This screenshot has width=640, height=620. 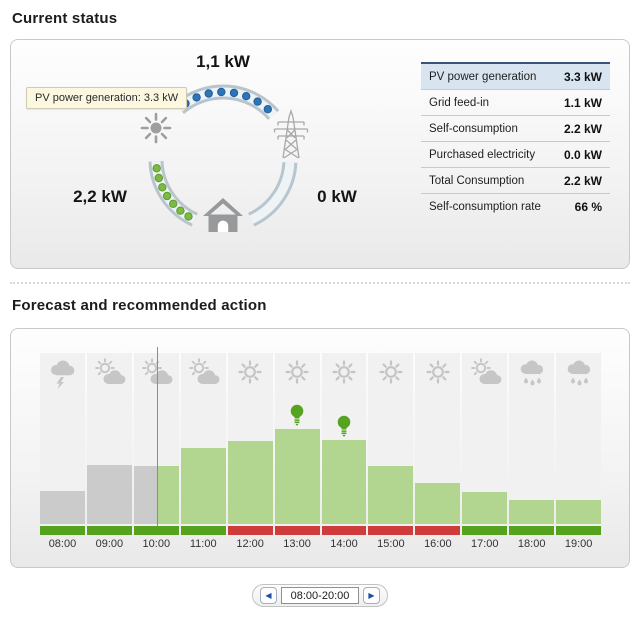 I want to click on status-table-row: Grid feed-in 1.1 kW, so click(x=515, y=103).